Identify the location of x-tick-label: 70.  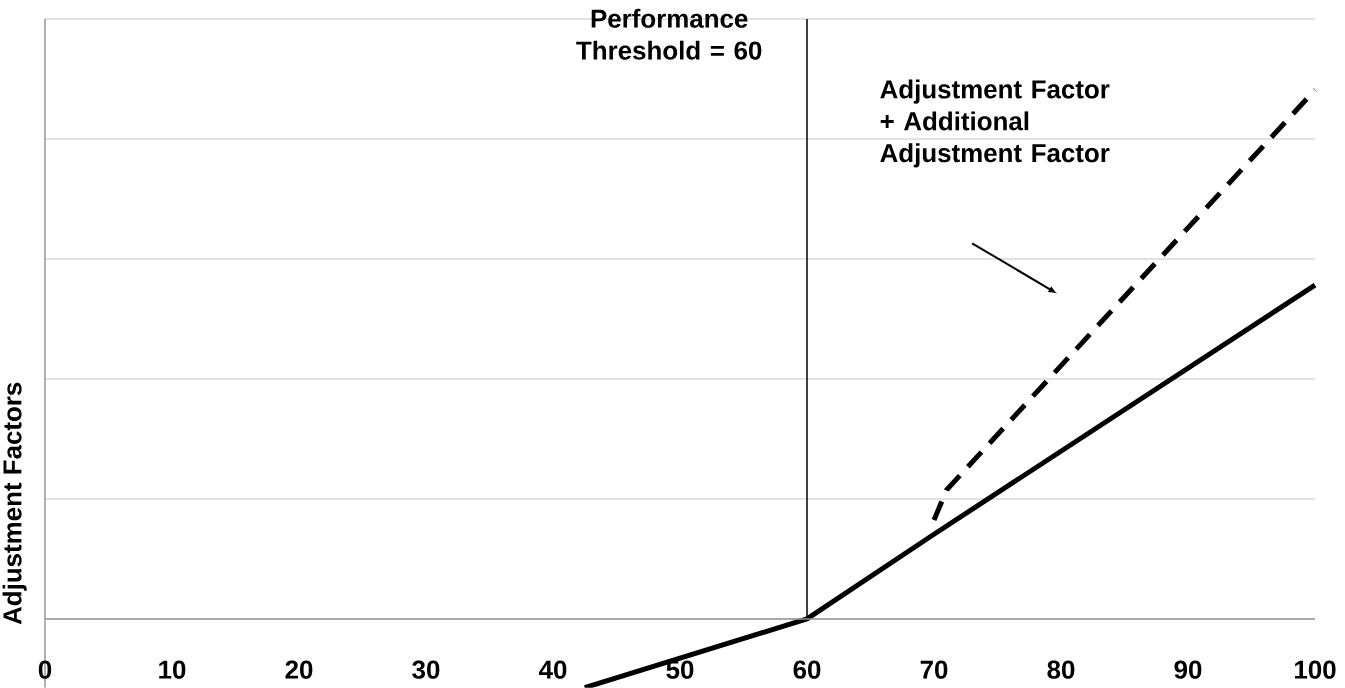
(934, 669).